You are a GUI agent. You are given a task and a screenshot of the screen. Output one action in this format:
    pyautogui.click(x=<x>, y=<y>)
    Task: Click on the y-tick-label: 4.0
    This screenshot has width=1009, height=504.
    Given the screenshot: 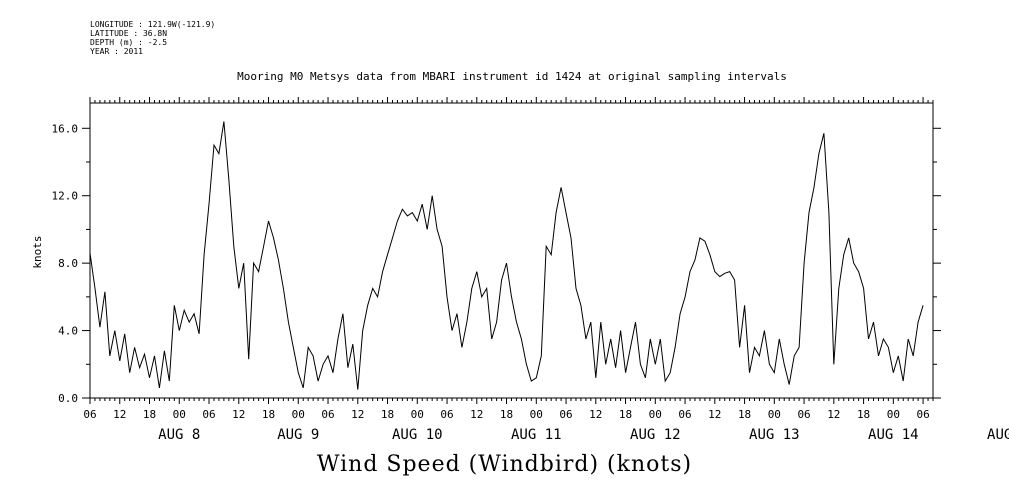 What is the action you would take?
    pyautogui.click(x=68, y=331)
    